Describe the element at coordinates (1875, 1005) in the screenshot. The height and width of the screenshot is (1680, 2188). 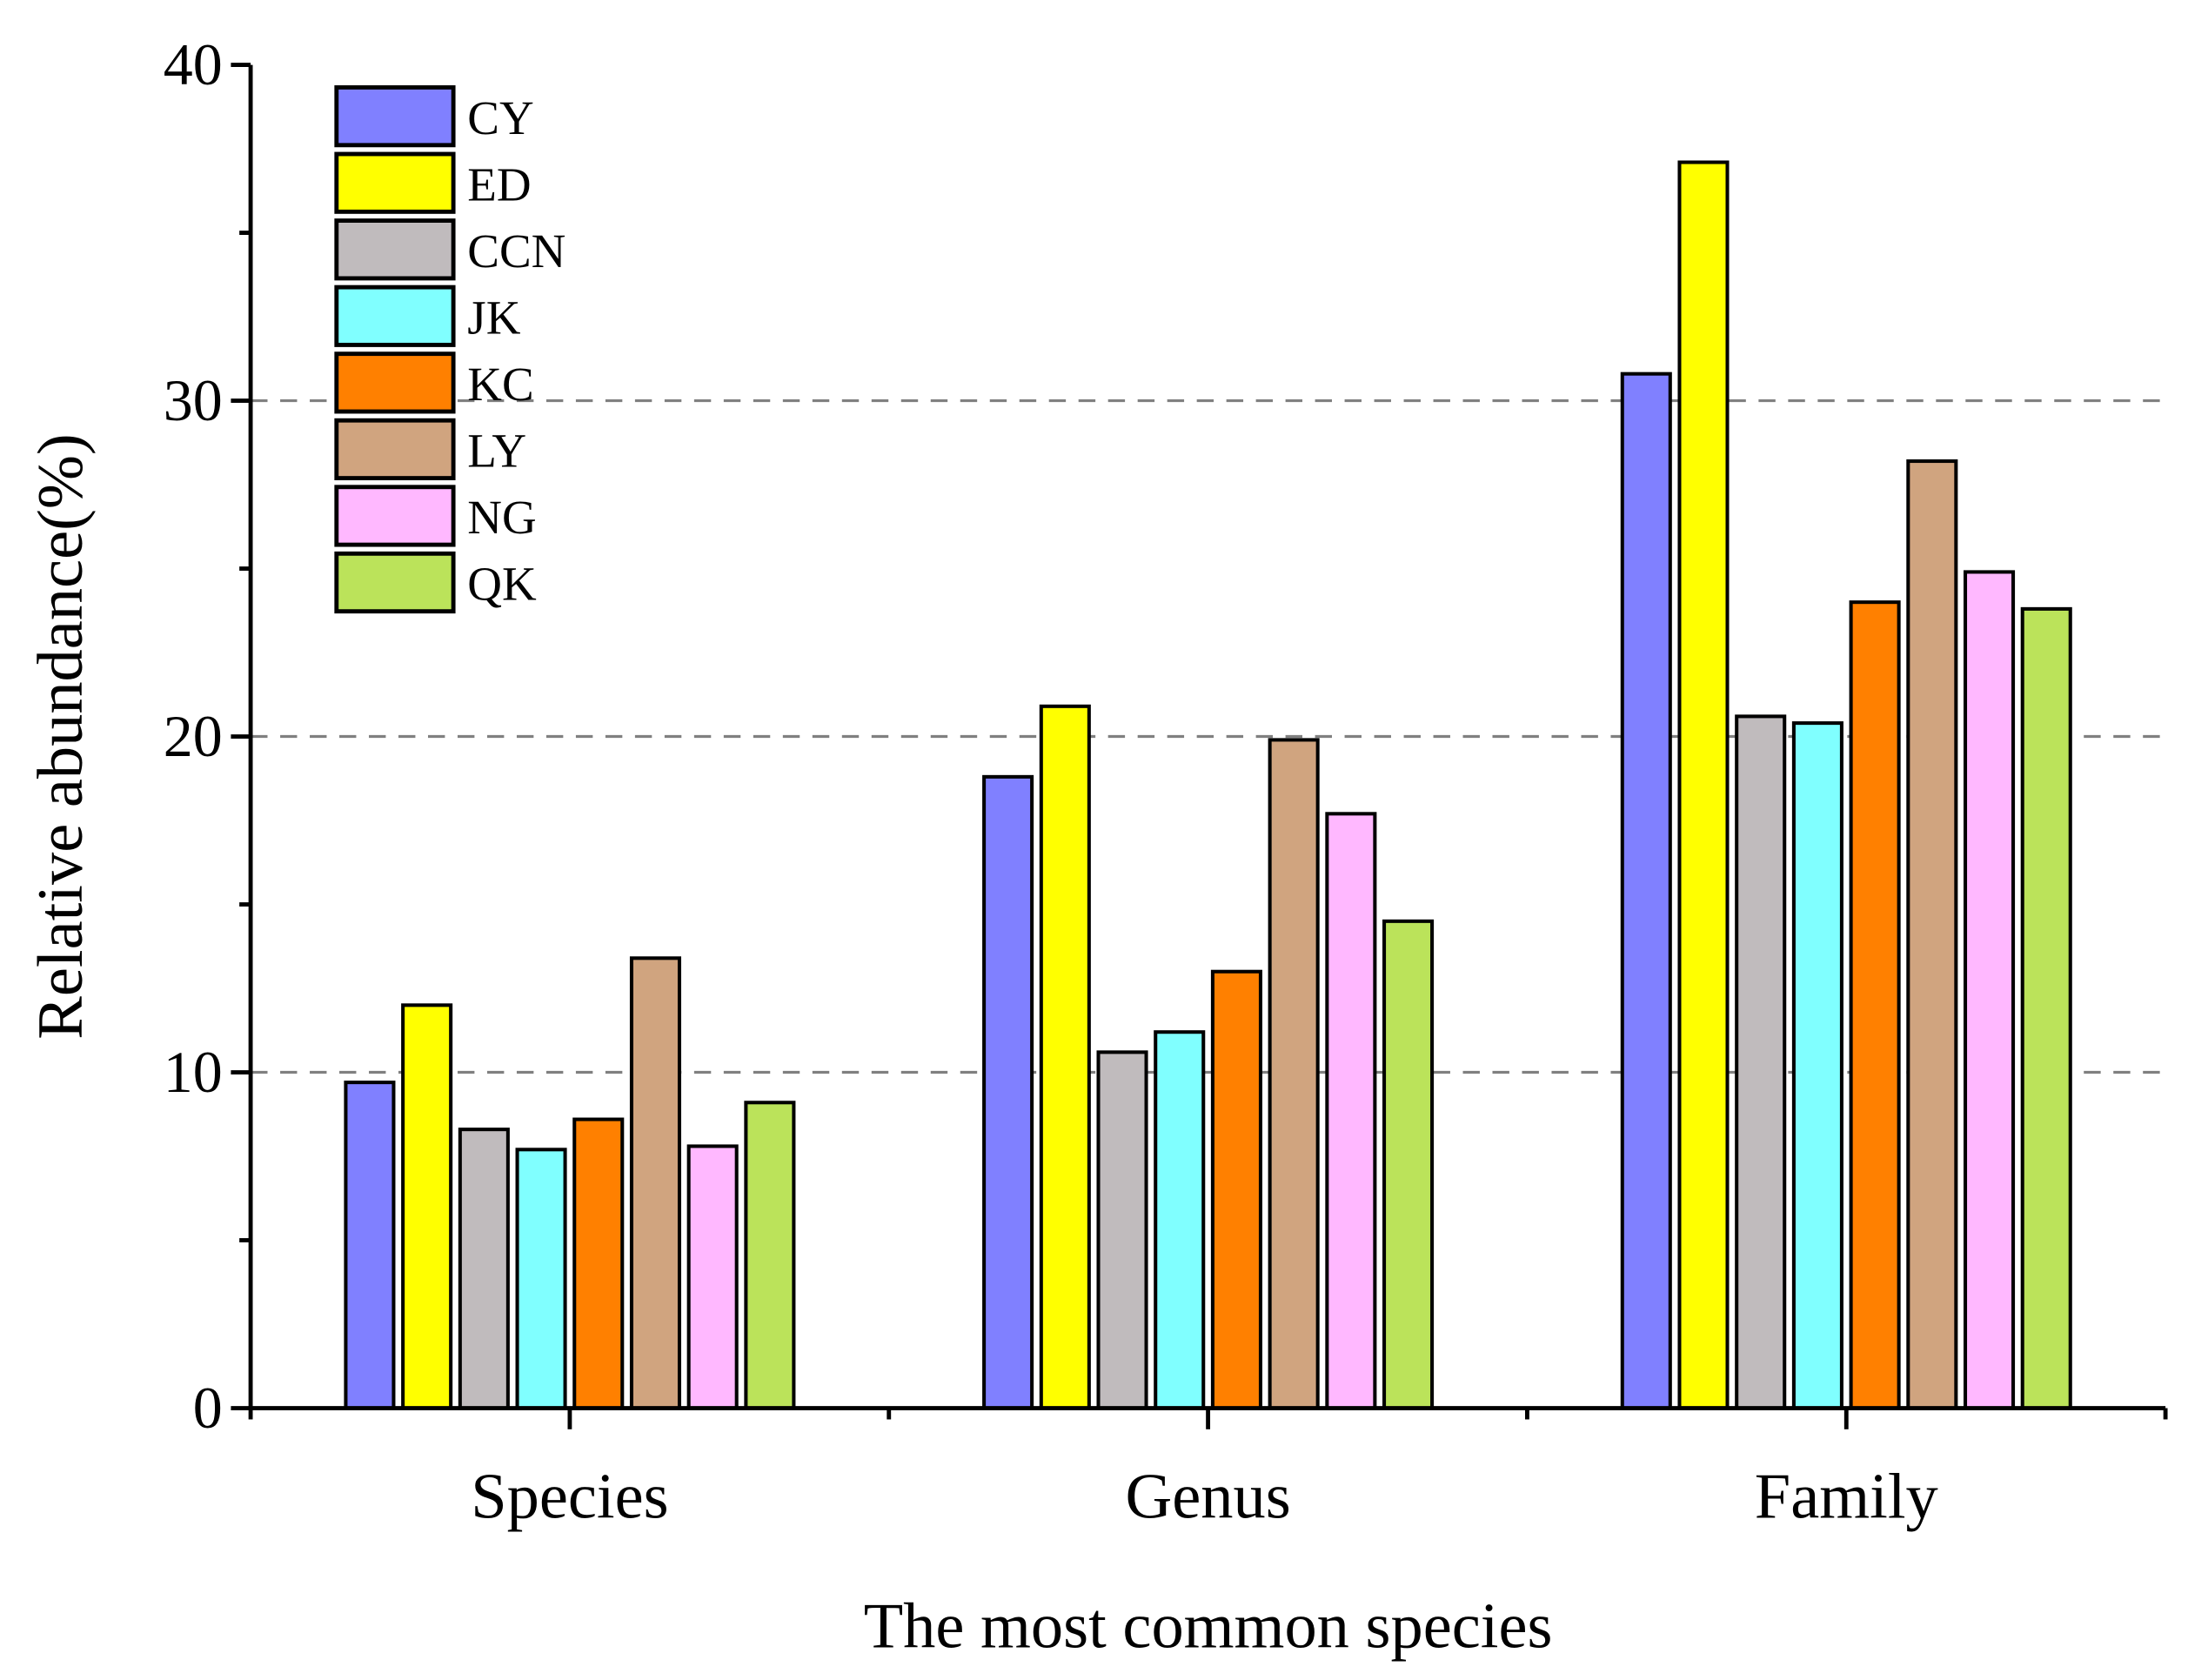
I see `bar-kc-family` at that location.